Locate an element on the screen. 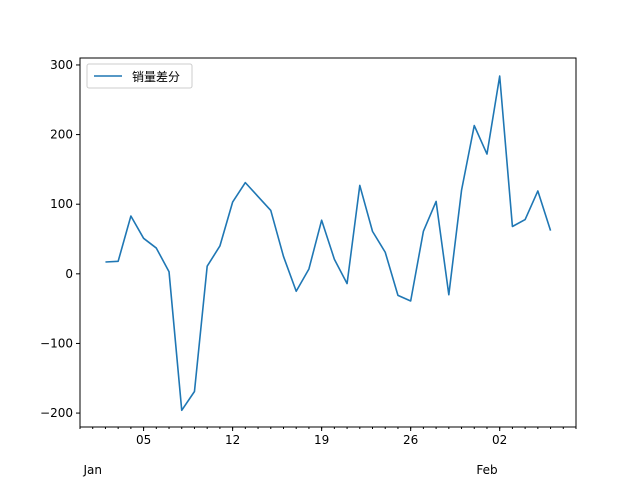  legend: 销量差分 is located at coordinates (139, 76).